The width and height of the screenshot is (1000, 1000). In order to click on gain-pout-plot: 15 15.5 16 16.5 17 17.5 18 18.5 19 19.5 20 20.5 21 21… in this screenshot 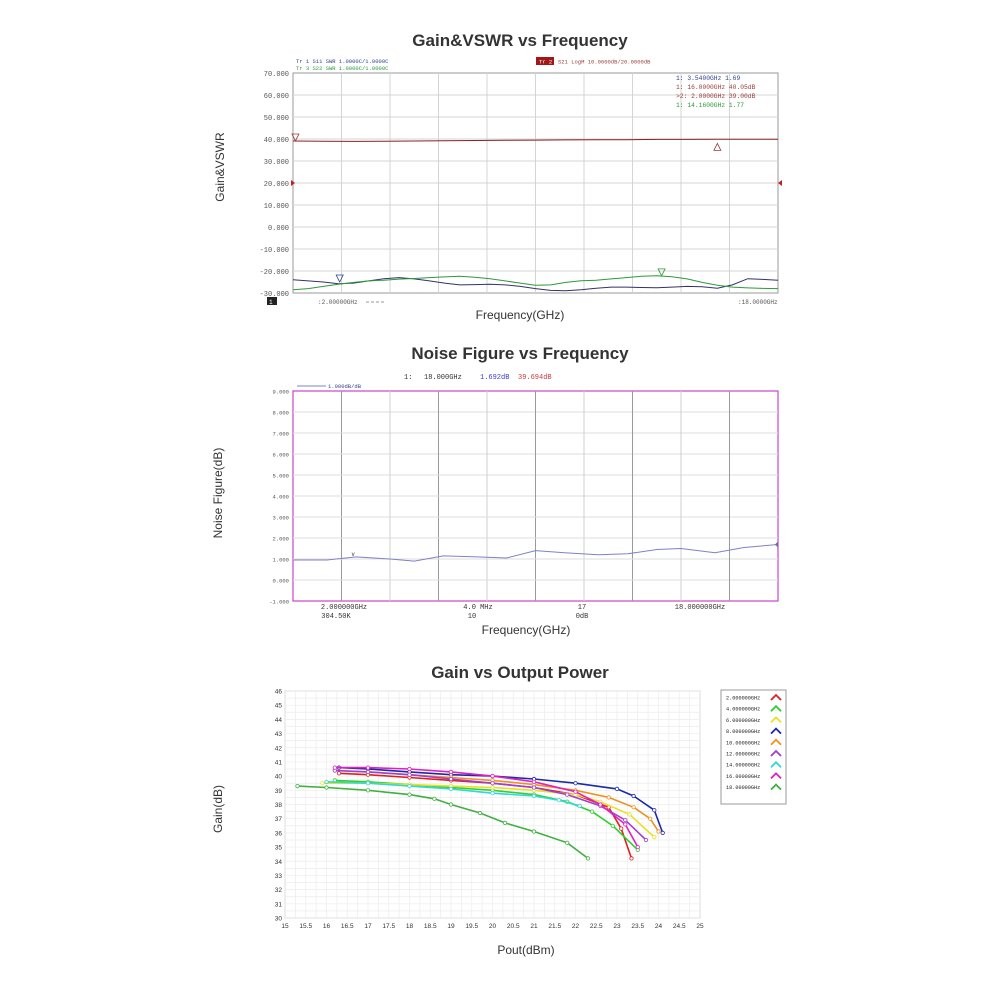, I will do `click(489, 810)`.